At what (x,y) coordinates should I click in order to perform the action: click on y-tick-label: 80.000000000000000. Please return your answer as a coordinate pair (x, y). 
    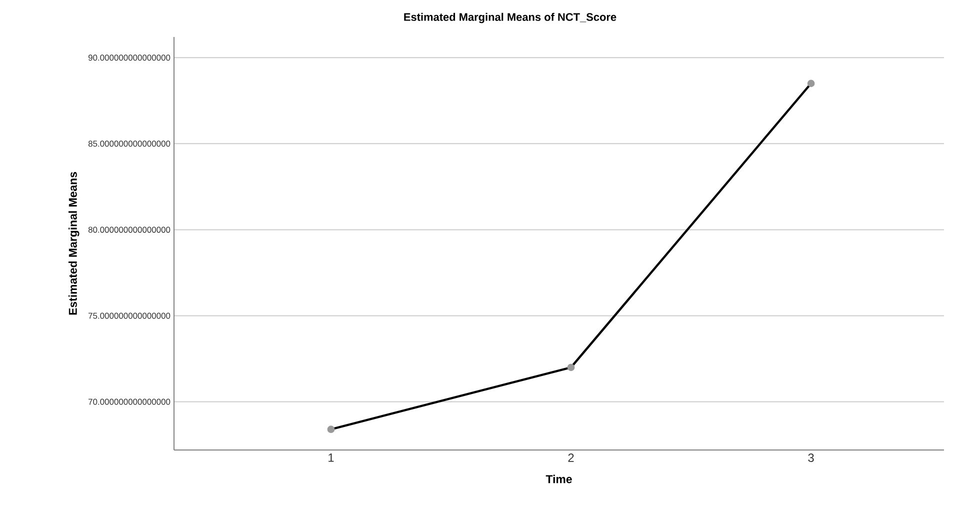
    Looking at the image, I should click on (129, 229).